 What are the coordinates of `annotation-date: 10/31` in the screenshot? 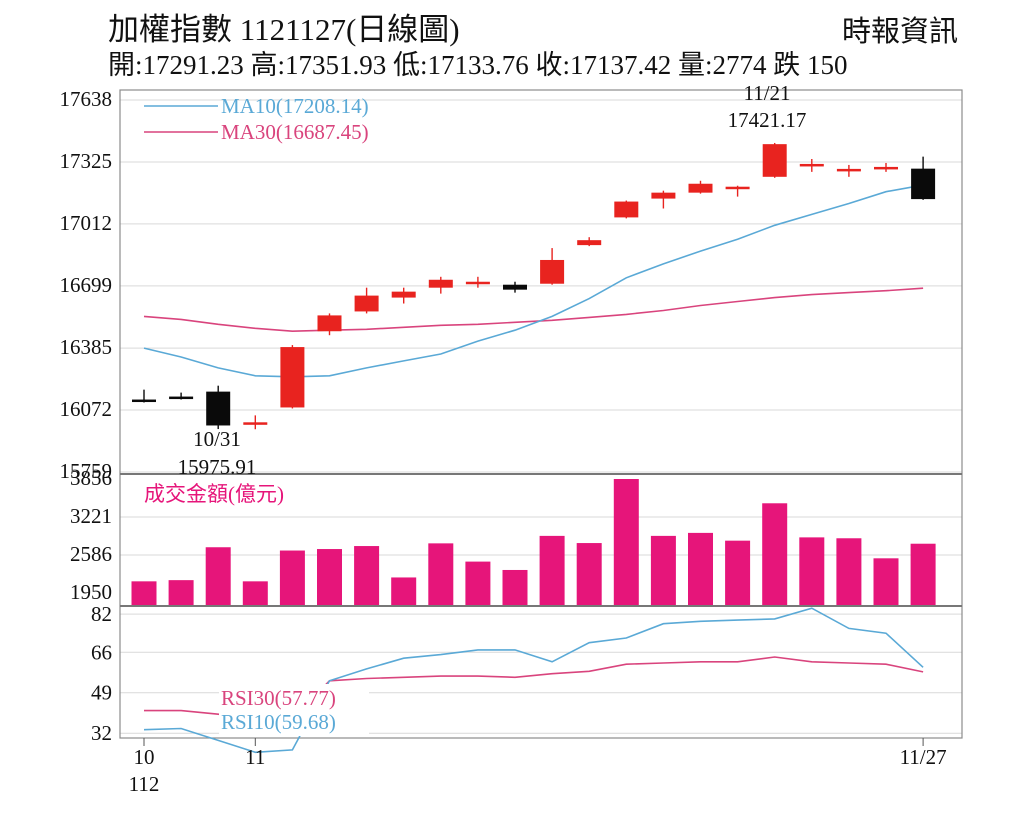 It's located at (217, 439).